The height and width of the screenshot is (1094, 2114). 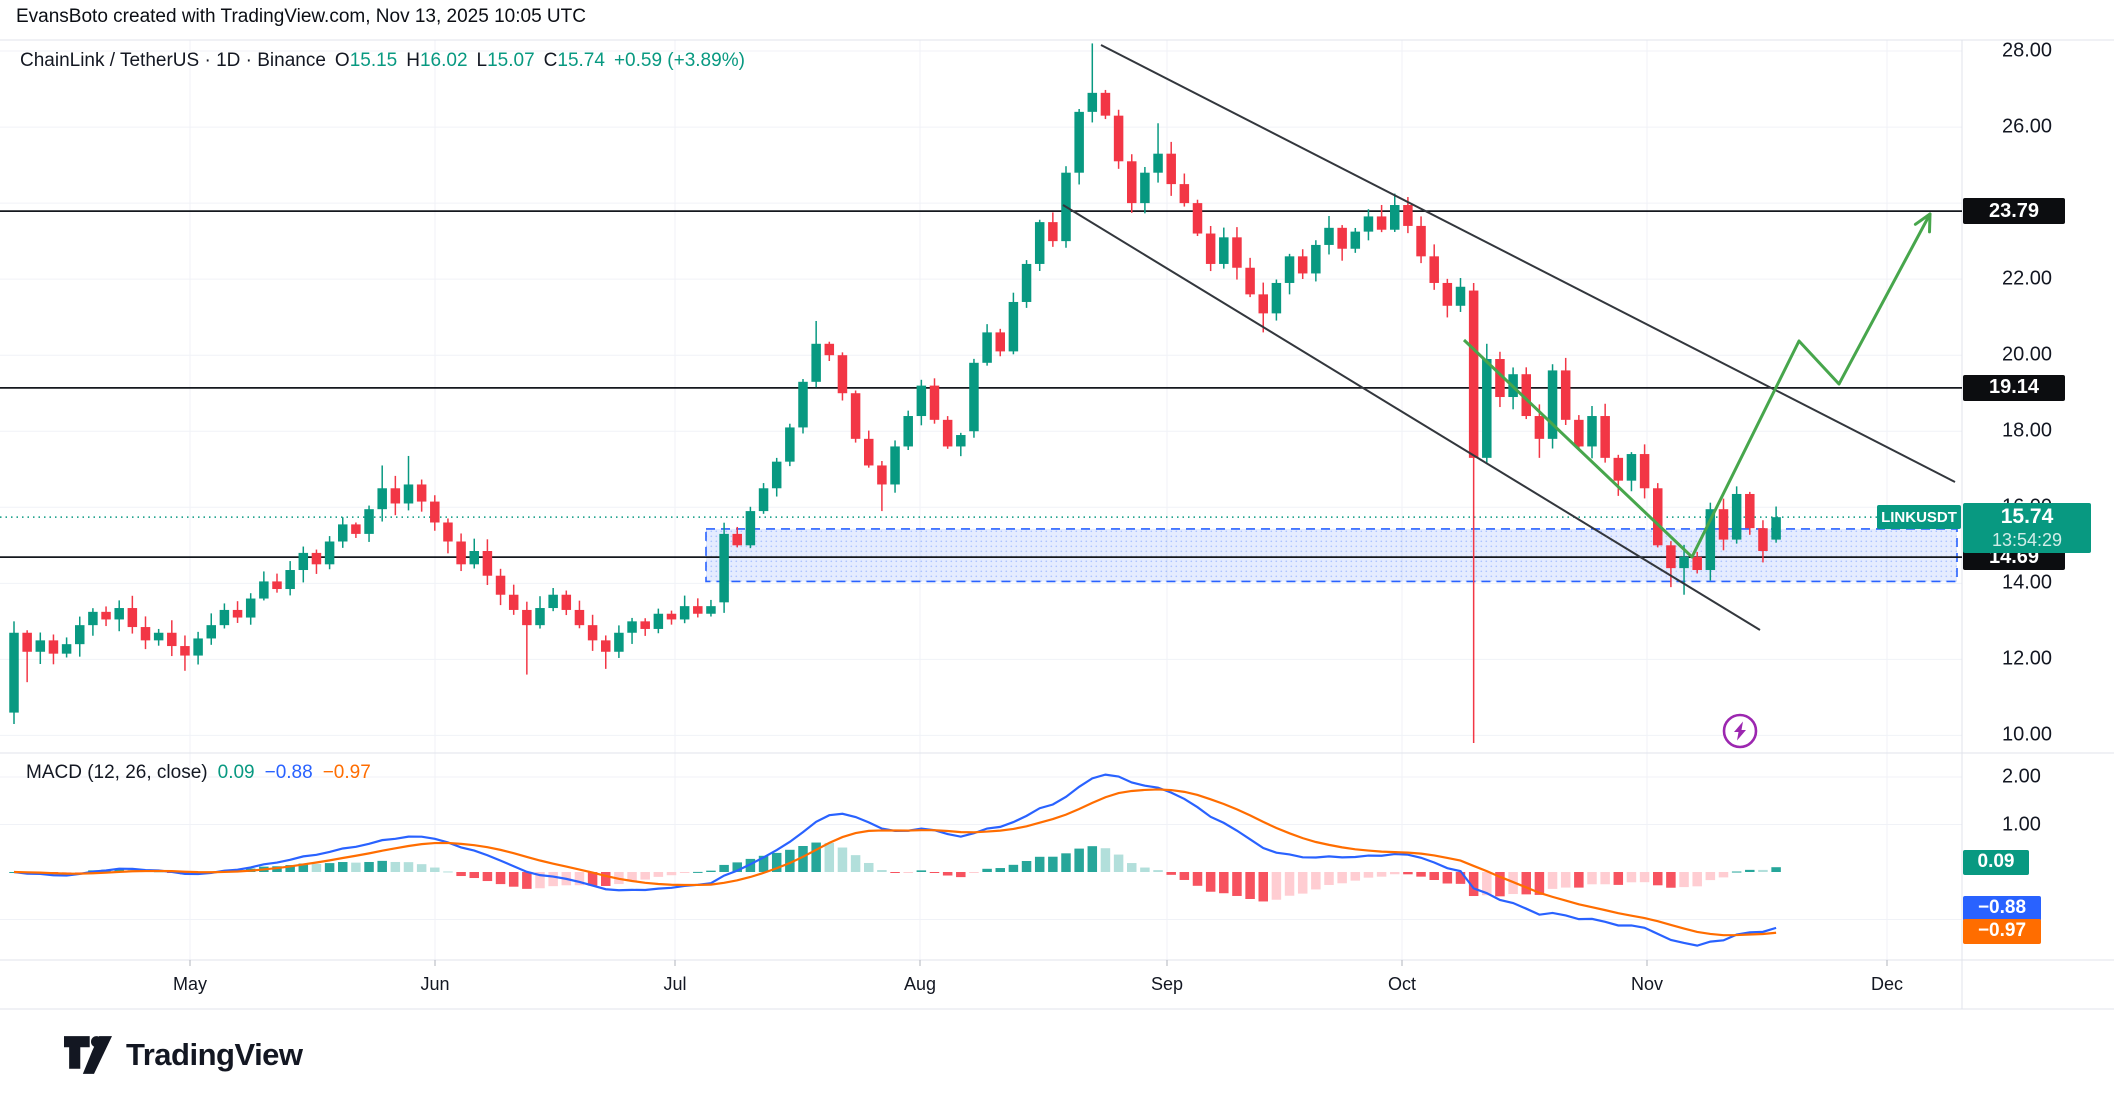 What do you see at coordinates (1331, 555) in the screenshot?
I see `support-zone` at bounding box center [1331, 555].